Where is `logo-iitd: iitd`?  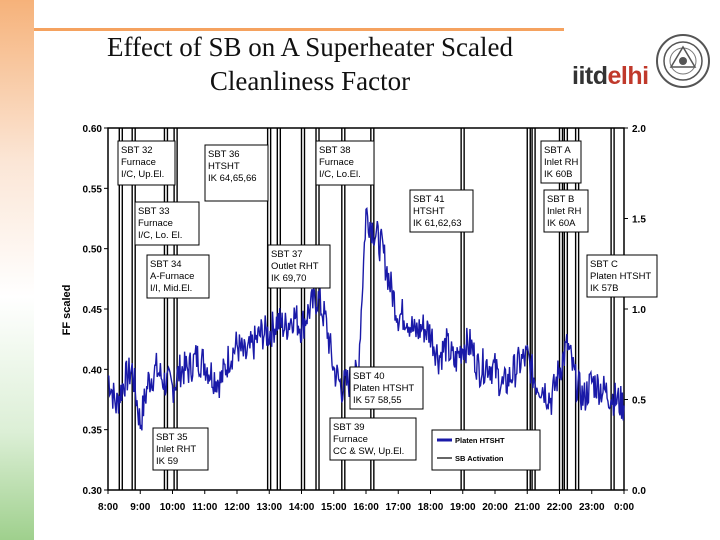
logo-iitd: iitd is located at coordinates (590, 76).